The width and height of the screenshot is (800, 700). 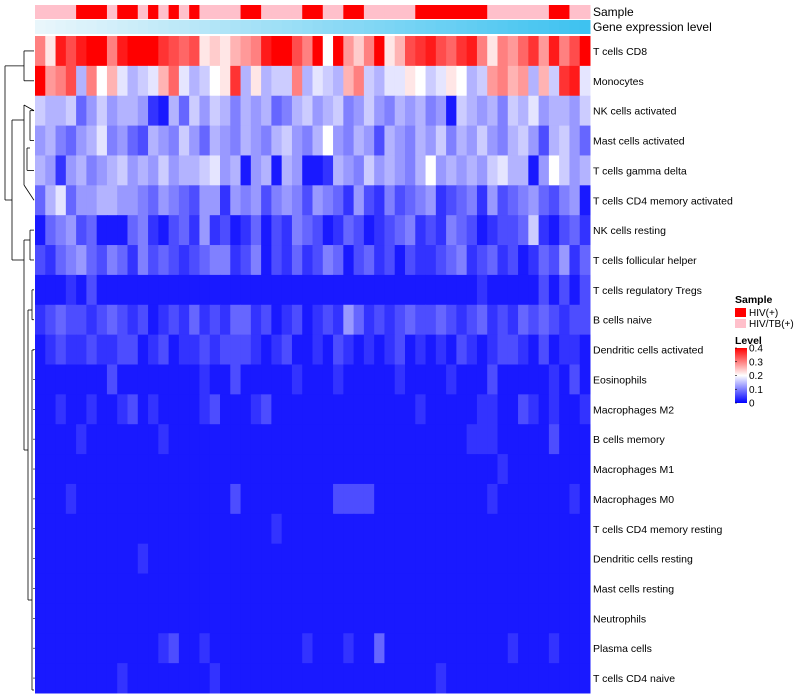 I want to click on legend-level-tick-label: 0, so click(x=752, y=404).